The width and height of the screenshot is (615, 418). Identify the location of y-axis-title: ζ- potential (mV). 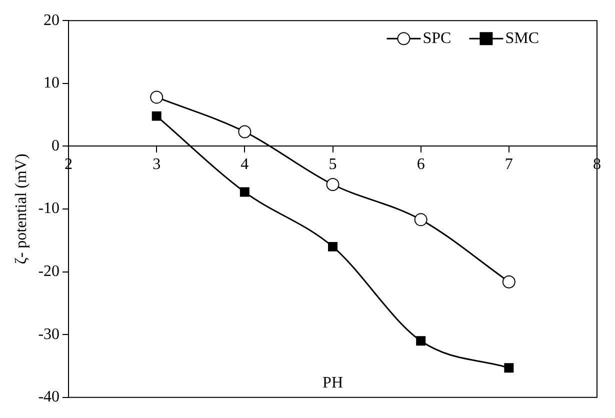
(21, 209).